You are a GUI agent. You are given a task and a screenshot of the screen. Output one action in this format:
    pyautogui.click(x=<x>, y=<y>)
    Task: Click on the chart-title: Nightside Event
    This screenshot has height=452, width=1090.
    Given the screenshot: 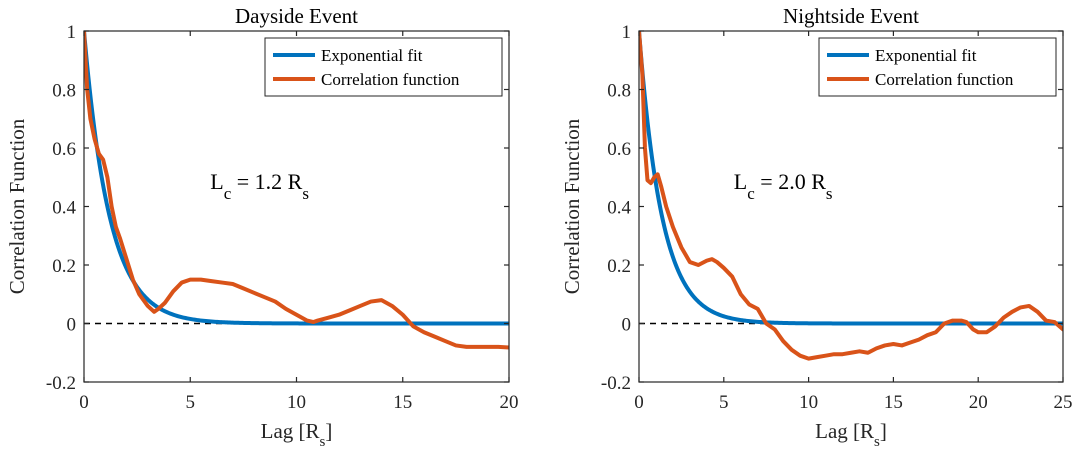 What is the action you would take?
    pyautogui.click(x=851, y=16)
    